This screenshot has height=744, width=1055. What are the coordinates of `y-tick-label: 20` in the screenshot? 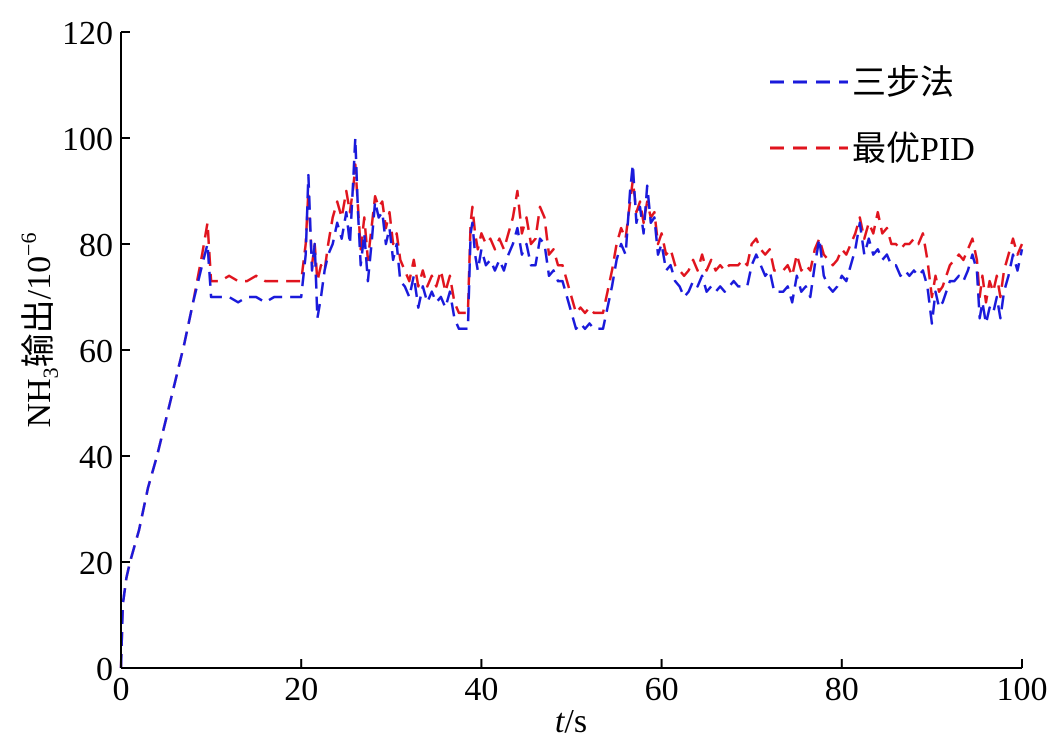 It's located at (96, 563).